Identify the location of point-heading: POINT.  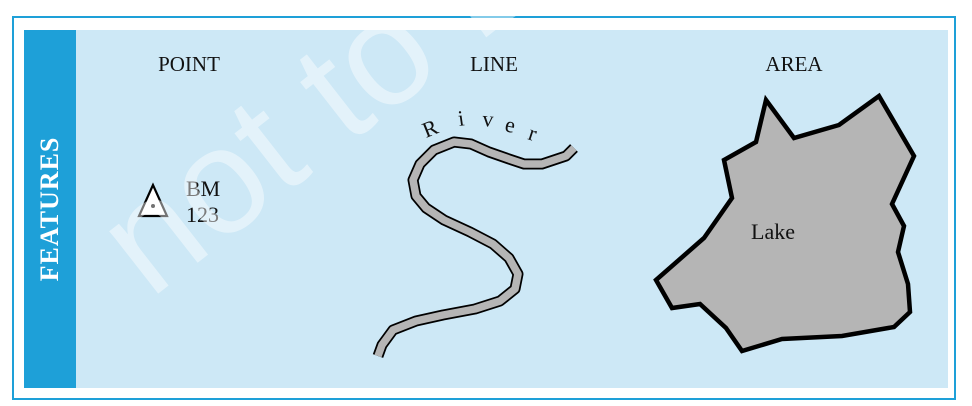
(189, 64).